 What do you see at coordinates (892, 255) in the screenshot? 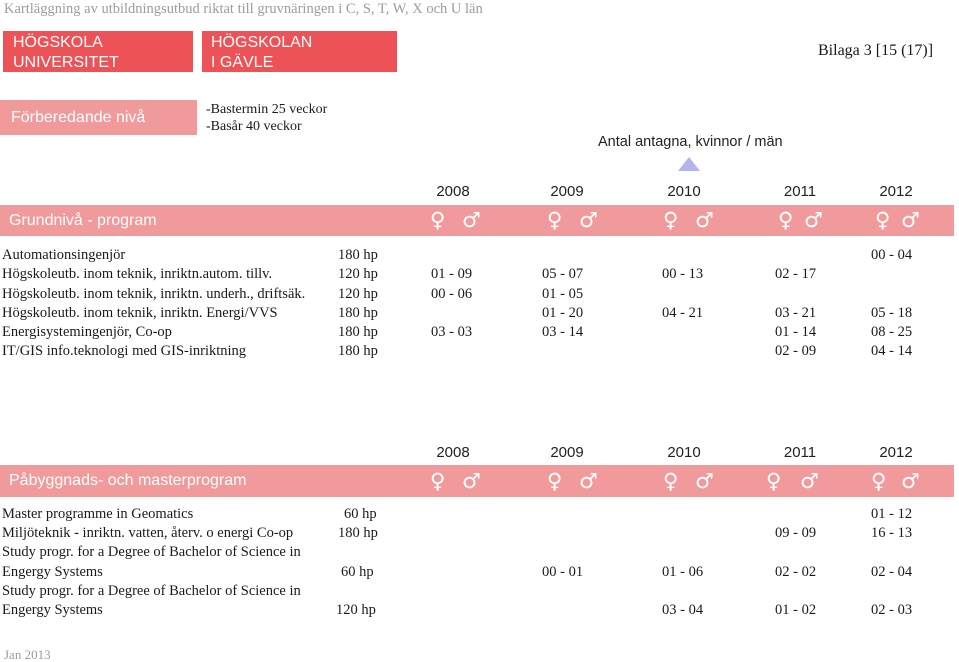
I see `value-cell: 00 - 04` at bounding box center [892, 255].